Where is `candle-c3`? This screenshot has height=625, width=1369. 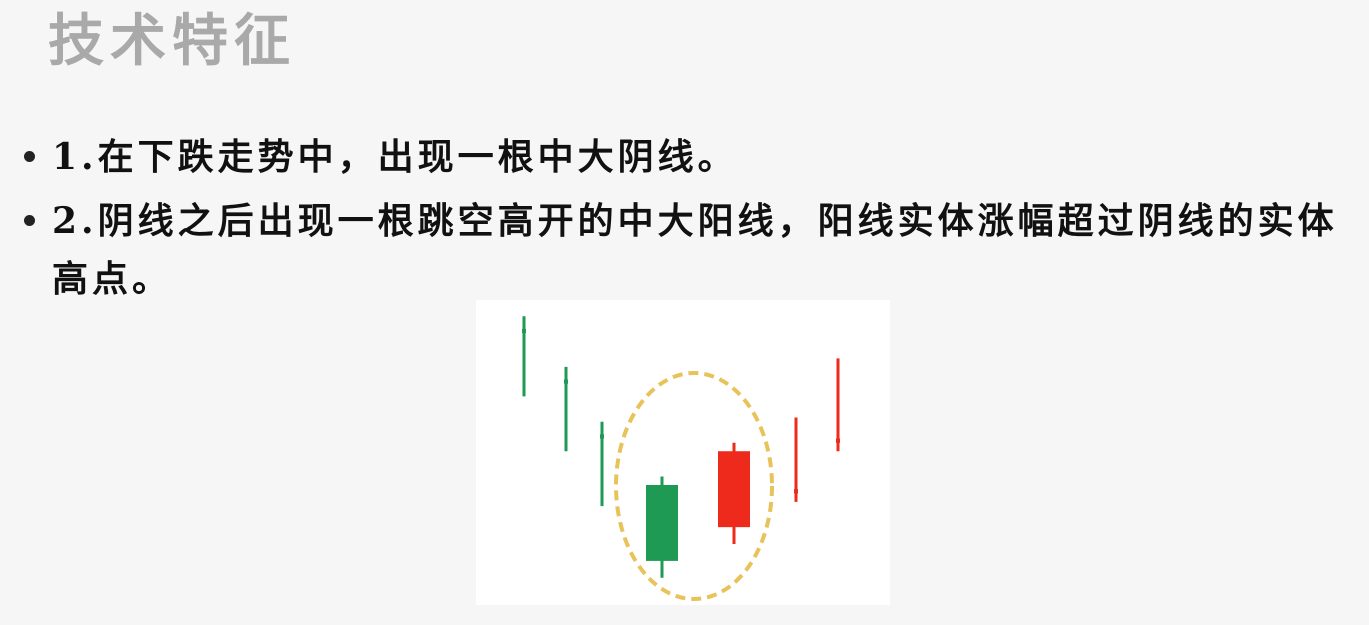
candle-c3 is located at coordinates (602, 464).